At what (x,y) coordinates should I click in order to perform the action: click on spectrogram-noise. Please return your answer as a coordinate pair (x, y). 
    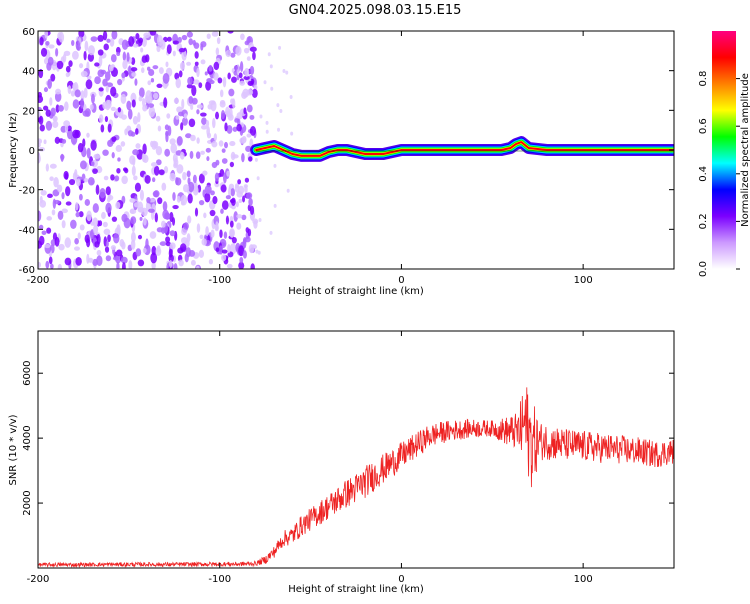
    Looking at the image, I should click on (166, 150).